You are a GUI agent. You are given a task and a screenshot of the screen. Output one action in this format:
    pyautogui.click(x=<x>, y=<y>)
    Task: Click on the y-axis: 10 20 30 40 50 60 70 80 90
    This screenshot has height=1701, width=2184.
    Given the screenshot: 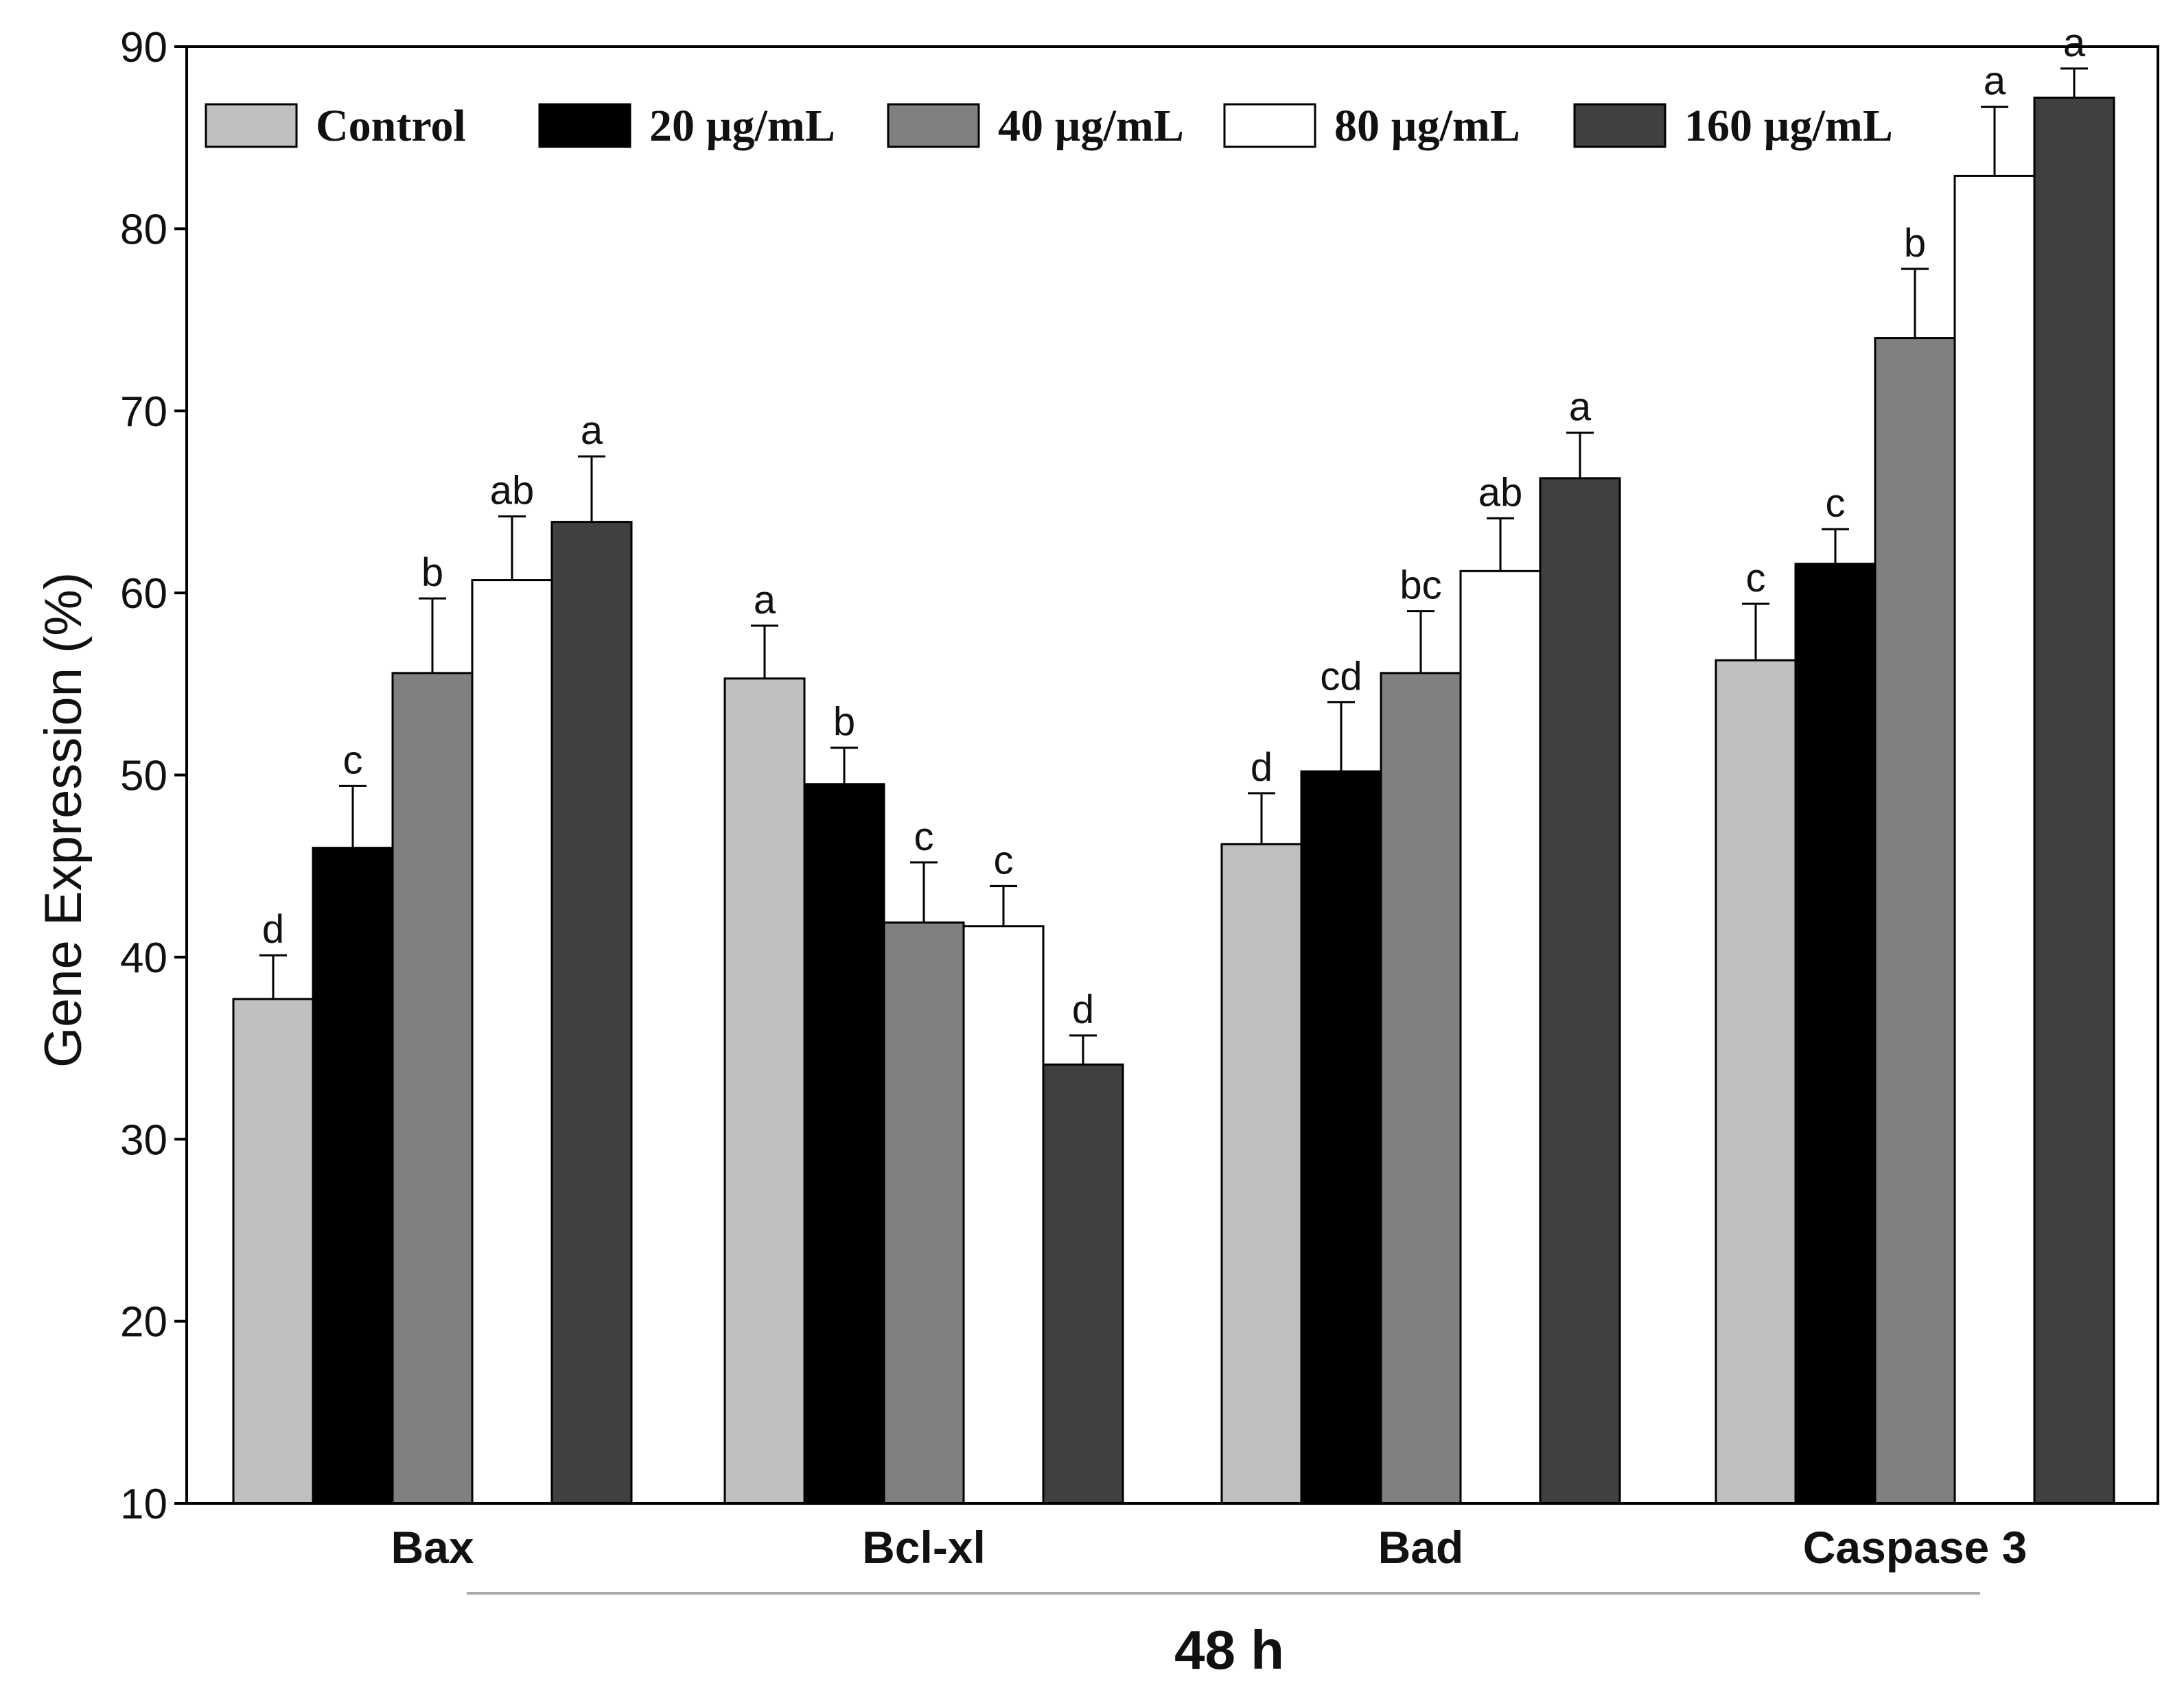 What is the action you would take?
    pyautogui.click(x=153, y=776)
    